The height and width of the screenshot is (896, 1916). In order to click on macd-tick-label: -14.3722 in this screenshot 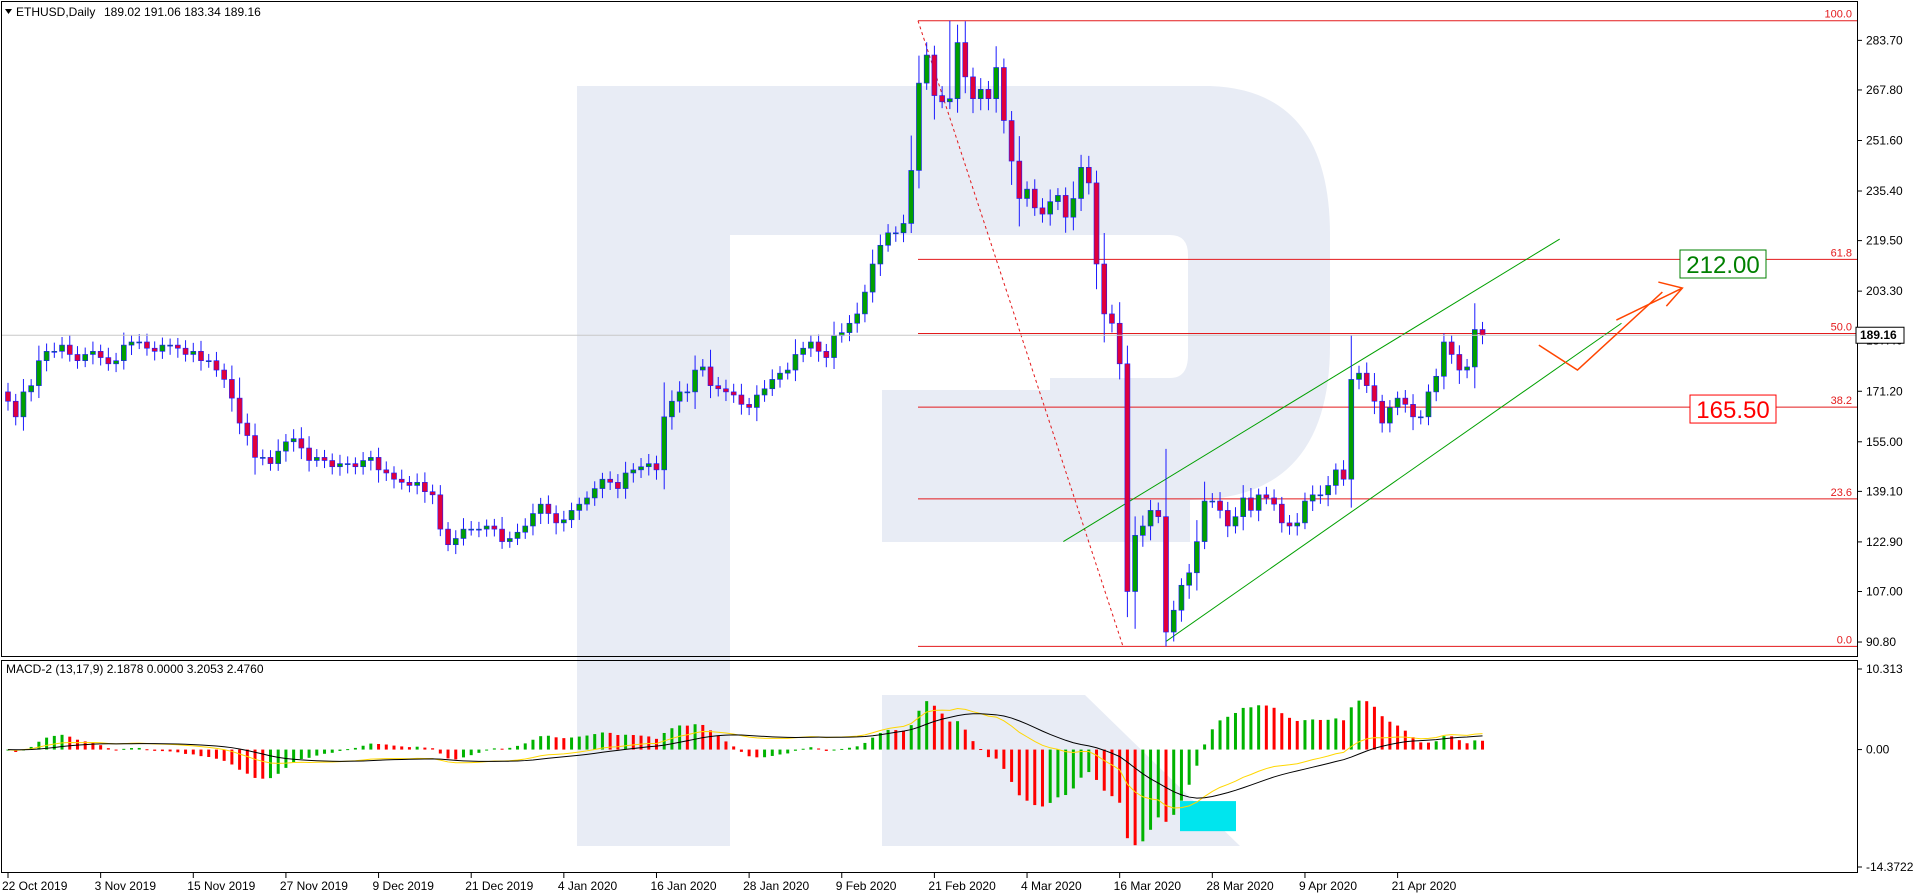, I will do `click(1890, 867)`.